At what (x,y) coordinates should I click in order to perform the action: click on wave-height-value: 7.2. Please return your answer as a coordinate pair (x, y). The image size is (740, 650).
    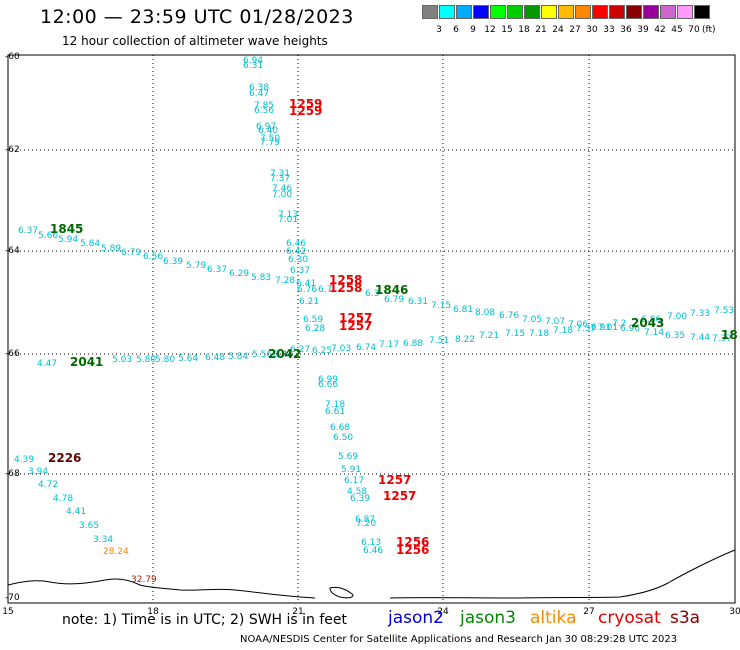
    Looking at the image, I should click on (619, 324).